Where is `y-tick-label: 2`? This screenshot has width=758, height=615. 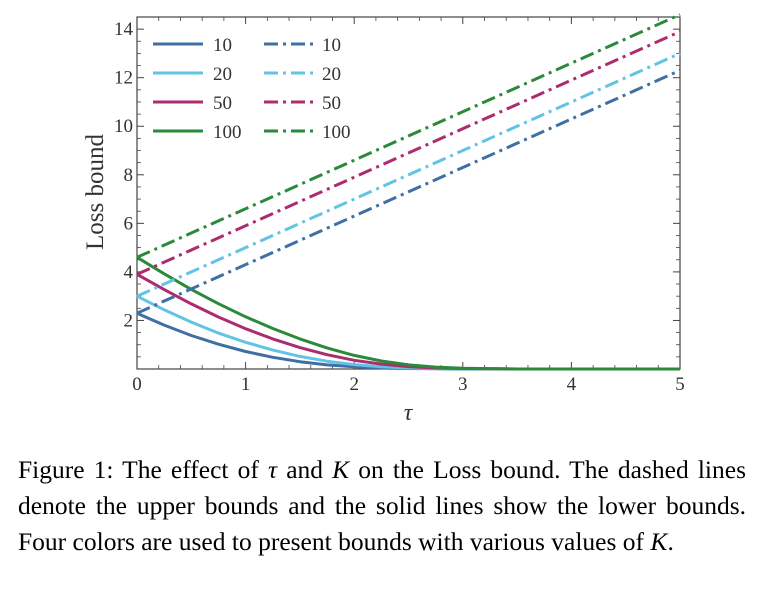 y-tick-label: 2 is located at coordinates (129, 320).